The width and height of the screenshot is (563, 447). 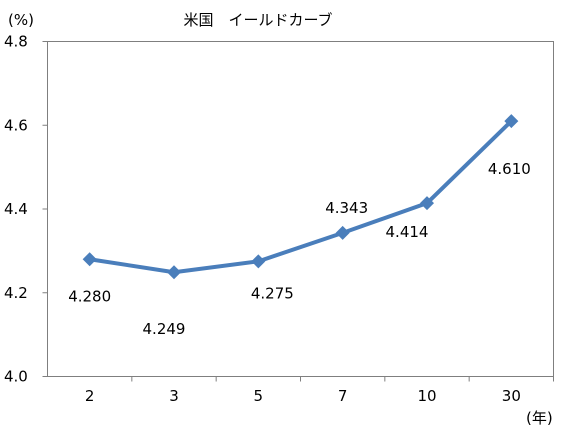 I want to click on chart-title: 米国 イールドカーブ, so click(x=257, y=20).